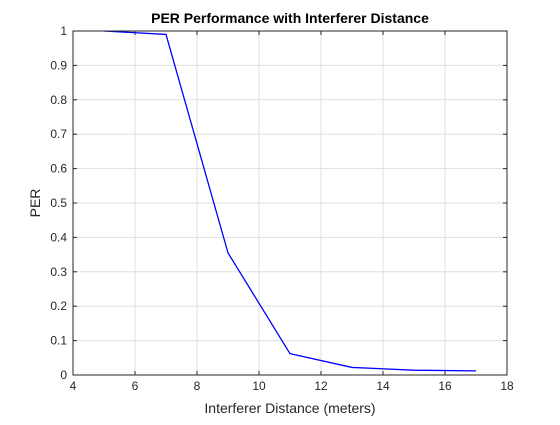 The image size is (560, 425). I want to click on y-tick-label: 1, so click(63, 31).